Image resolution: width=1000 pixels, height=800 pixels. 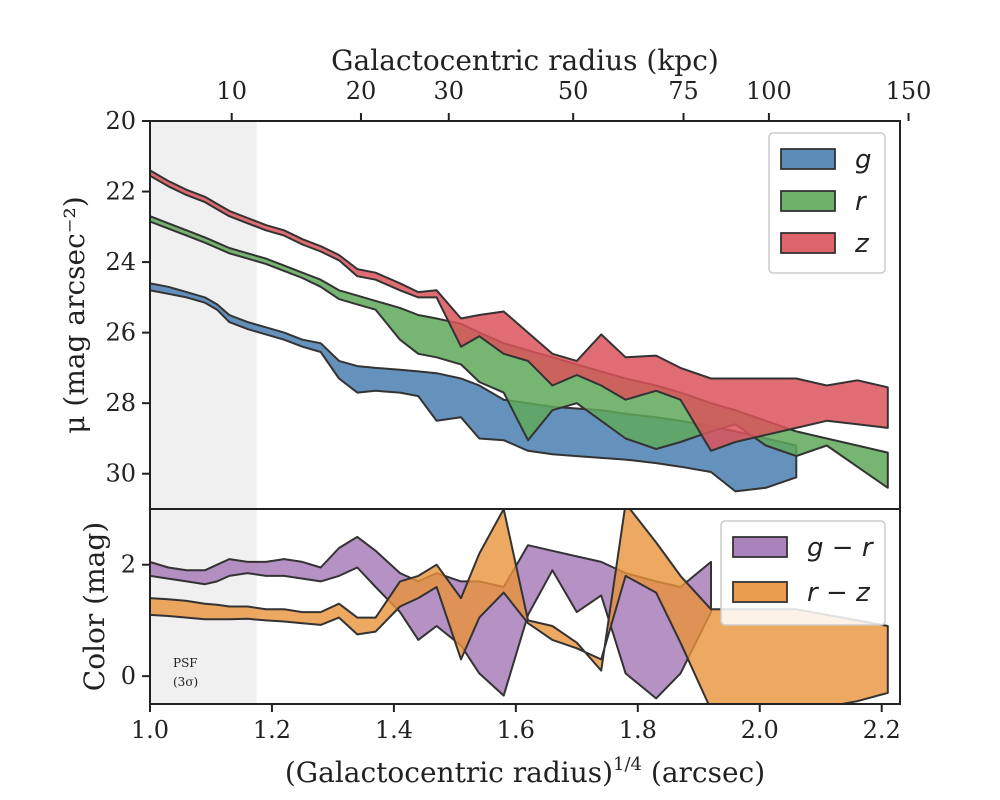 What do you see at coordinates (573, 91) in the screenshot?
I see `top-x-tick-label: 50` at bounding box center [573, 91].